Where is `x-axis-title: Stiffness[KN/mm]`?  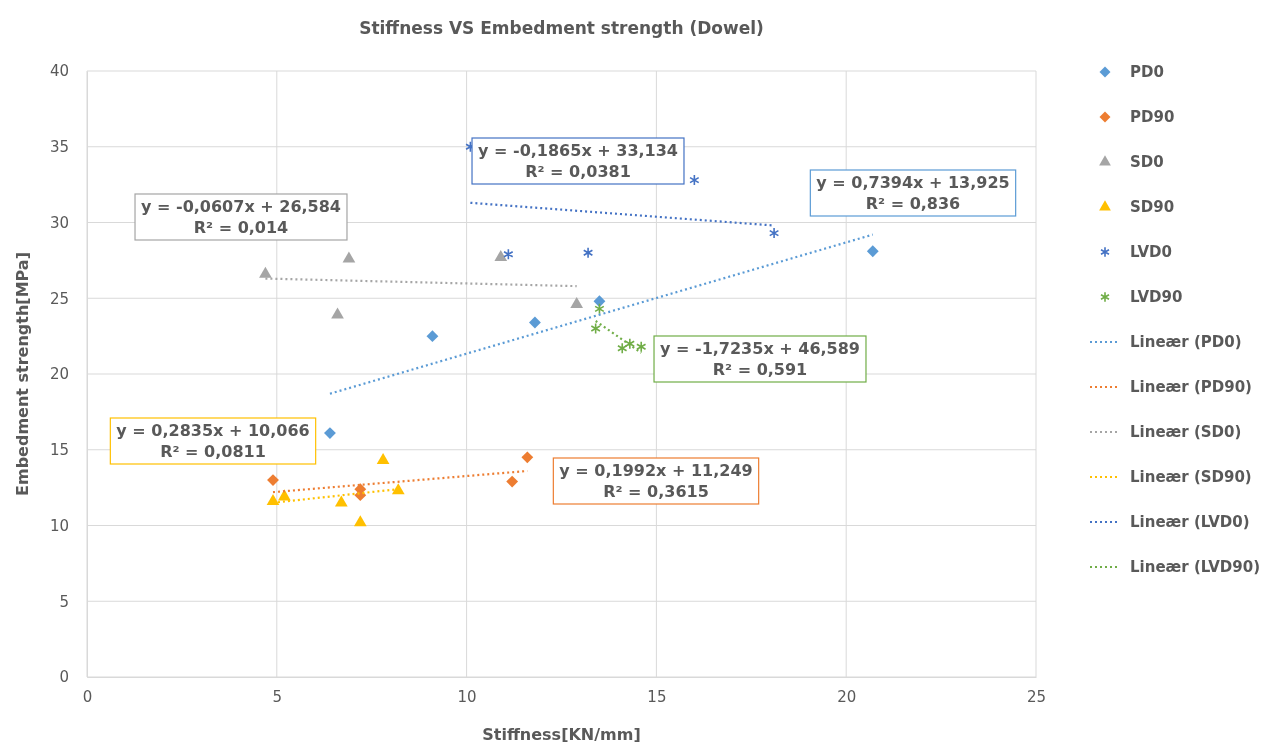
x-axis-title: Stiffness[KN/mm] is located at coordinates (561, 734).